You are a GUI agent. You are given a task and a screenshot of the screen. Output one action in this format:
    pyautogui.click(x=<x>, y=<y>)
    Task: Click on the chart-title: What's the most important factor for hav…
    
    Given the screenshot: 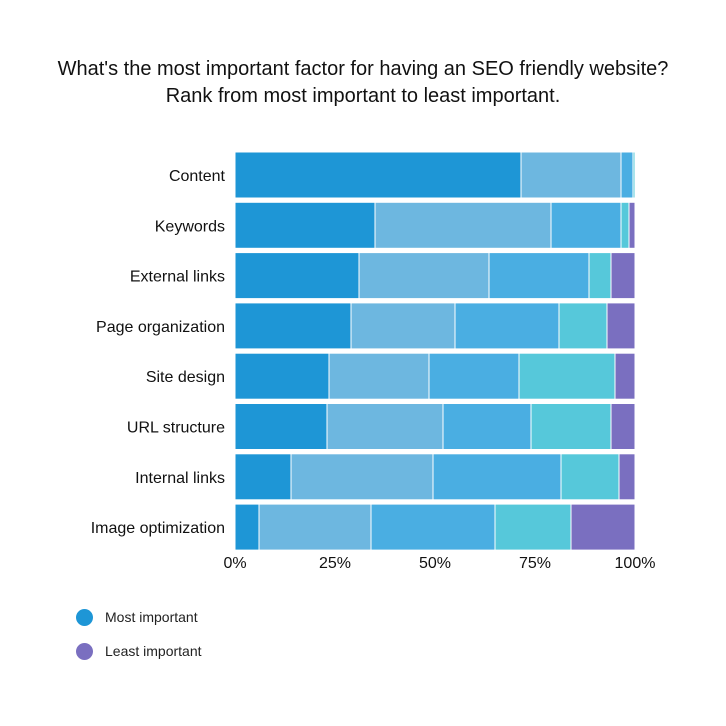 What is the action you would take?
    pyautogui.click(x=363, y=82)
    